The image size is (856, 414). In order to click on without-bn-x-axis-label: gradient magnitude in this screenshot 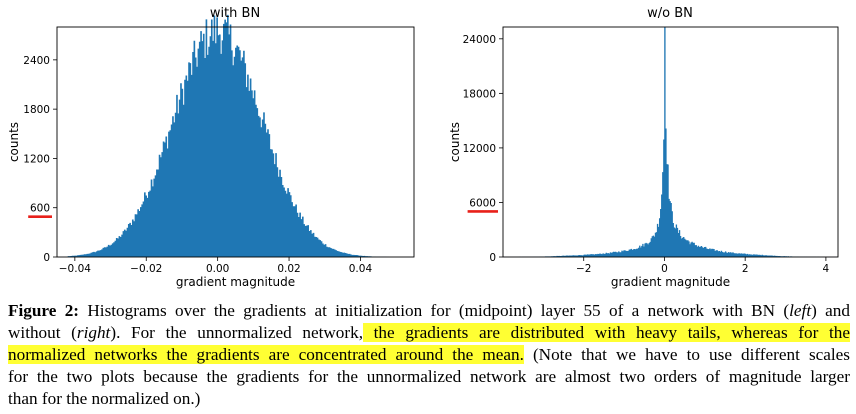, I will do `click(670, 282)`.